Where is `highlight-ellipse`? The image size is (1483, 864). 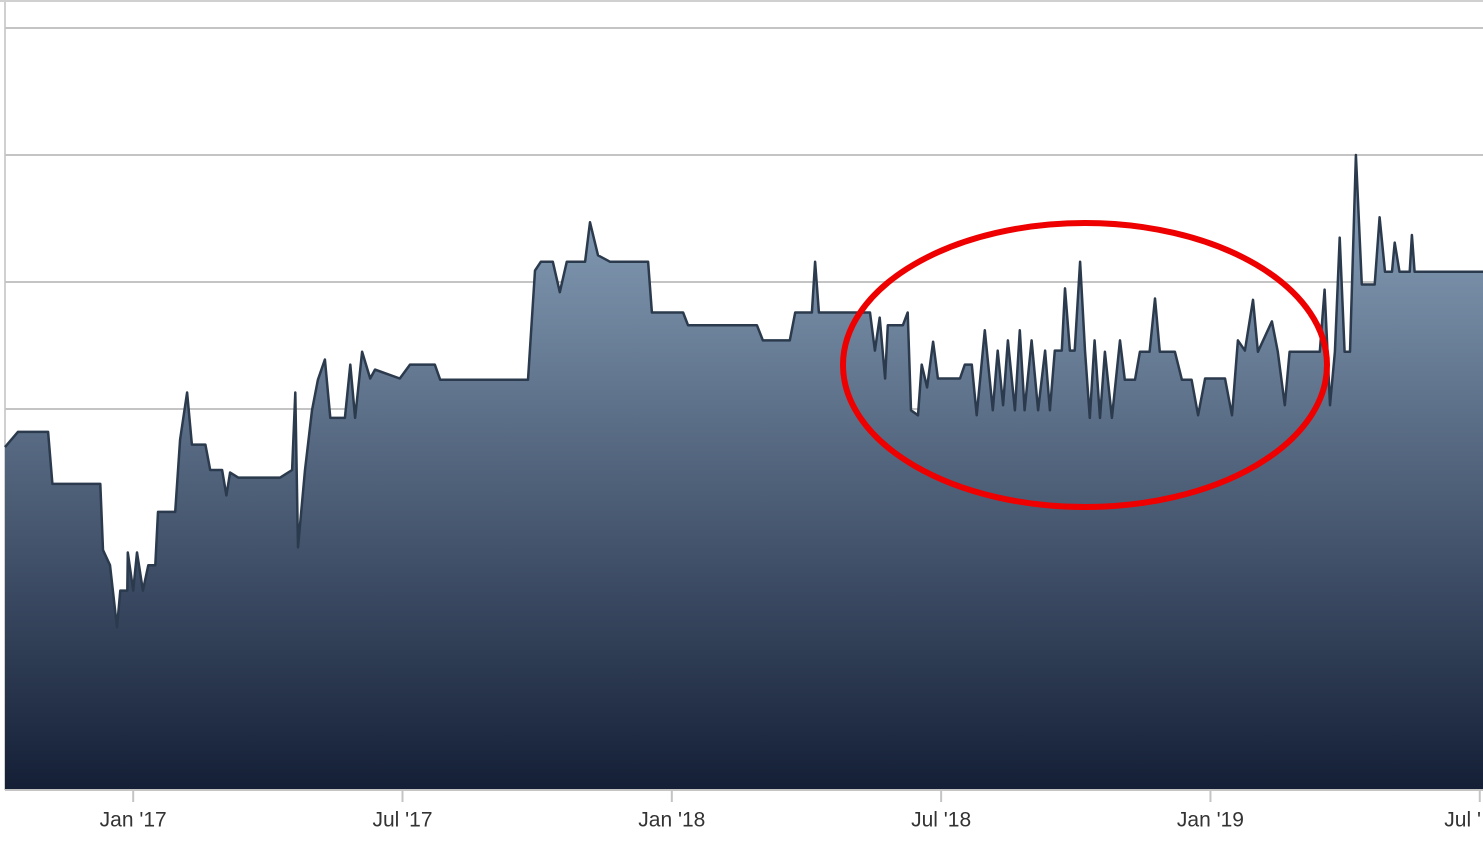 highlight-ellipse is located at coordinates (1085, 365).